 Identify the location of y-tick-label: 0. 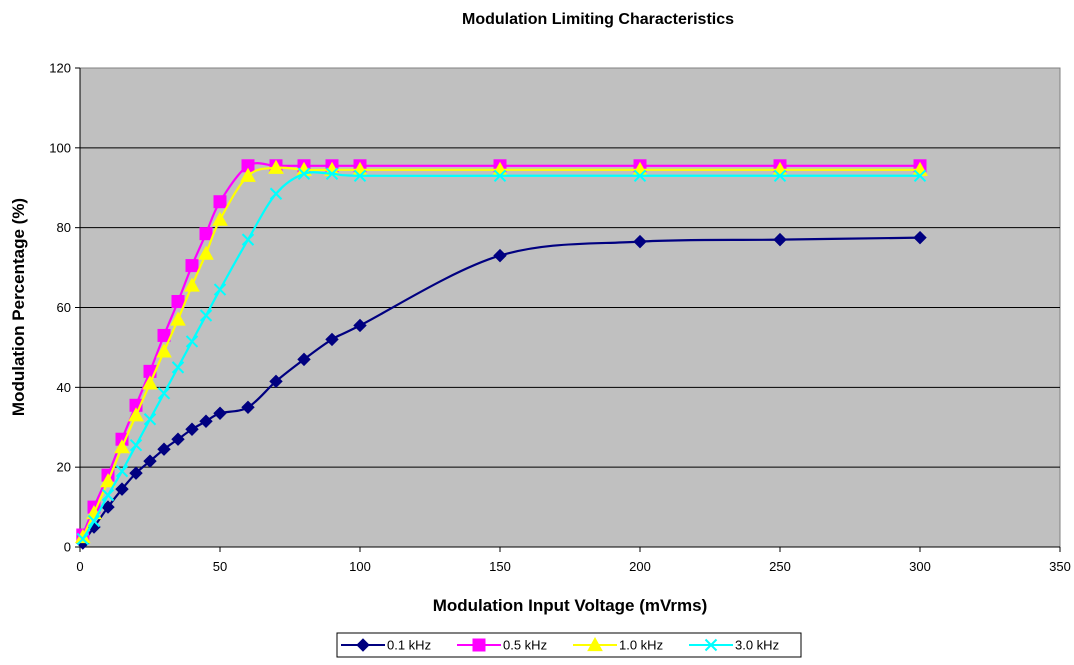
(67, 547).